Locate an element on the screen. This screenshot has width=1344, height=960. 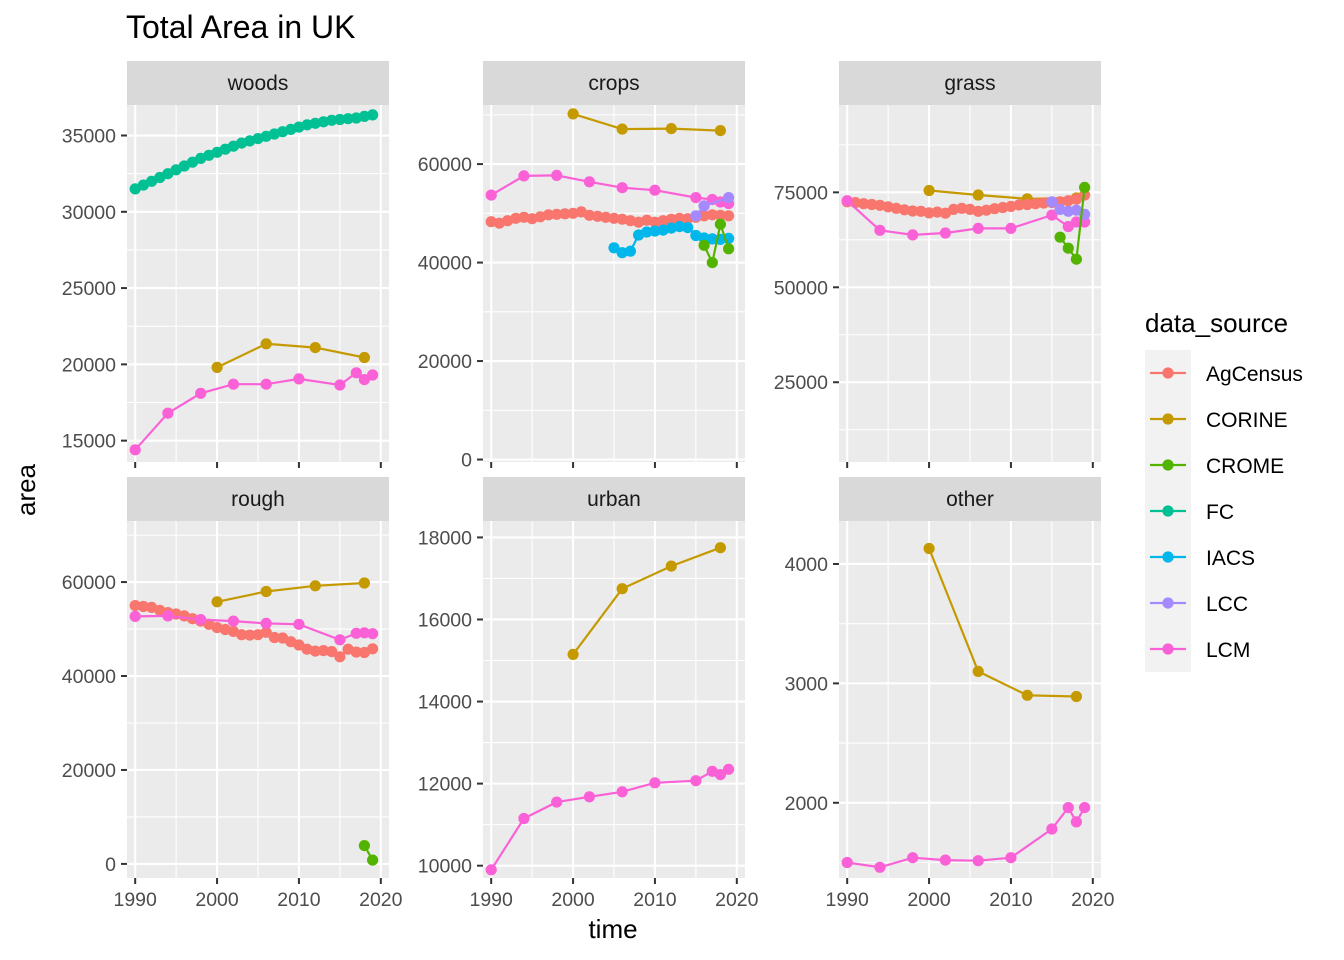
legend-item-CROME: CROME is located at coordinates (1217, 466).